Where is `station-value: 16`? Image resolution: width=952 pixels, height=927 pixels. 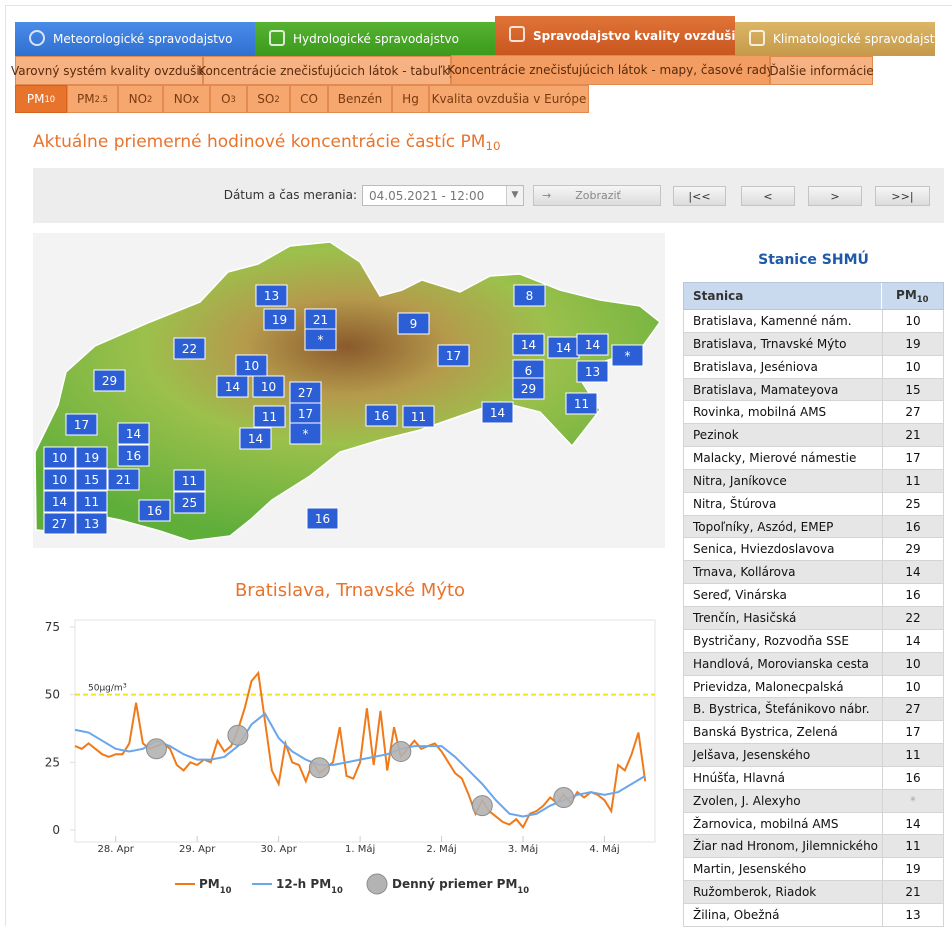
station-value: 16 is located at coordinates (913, 777).